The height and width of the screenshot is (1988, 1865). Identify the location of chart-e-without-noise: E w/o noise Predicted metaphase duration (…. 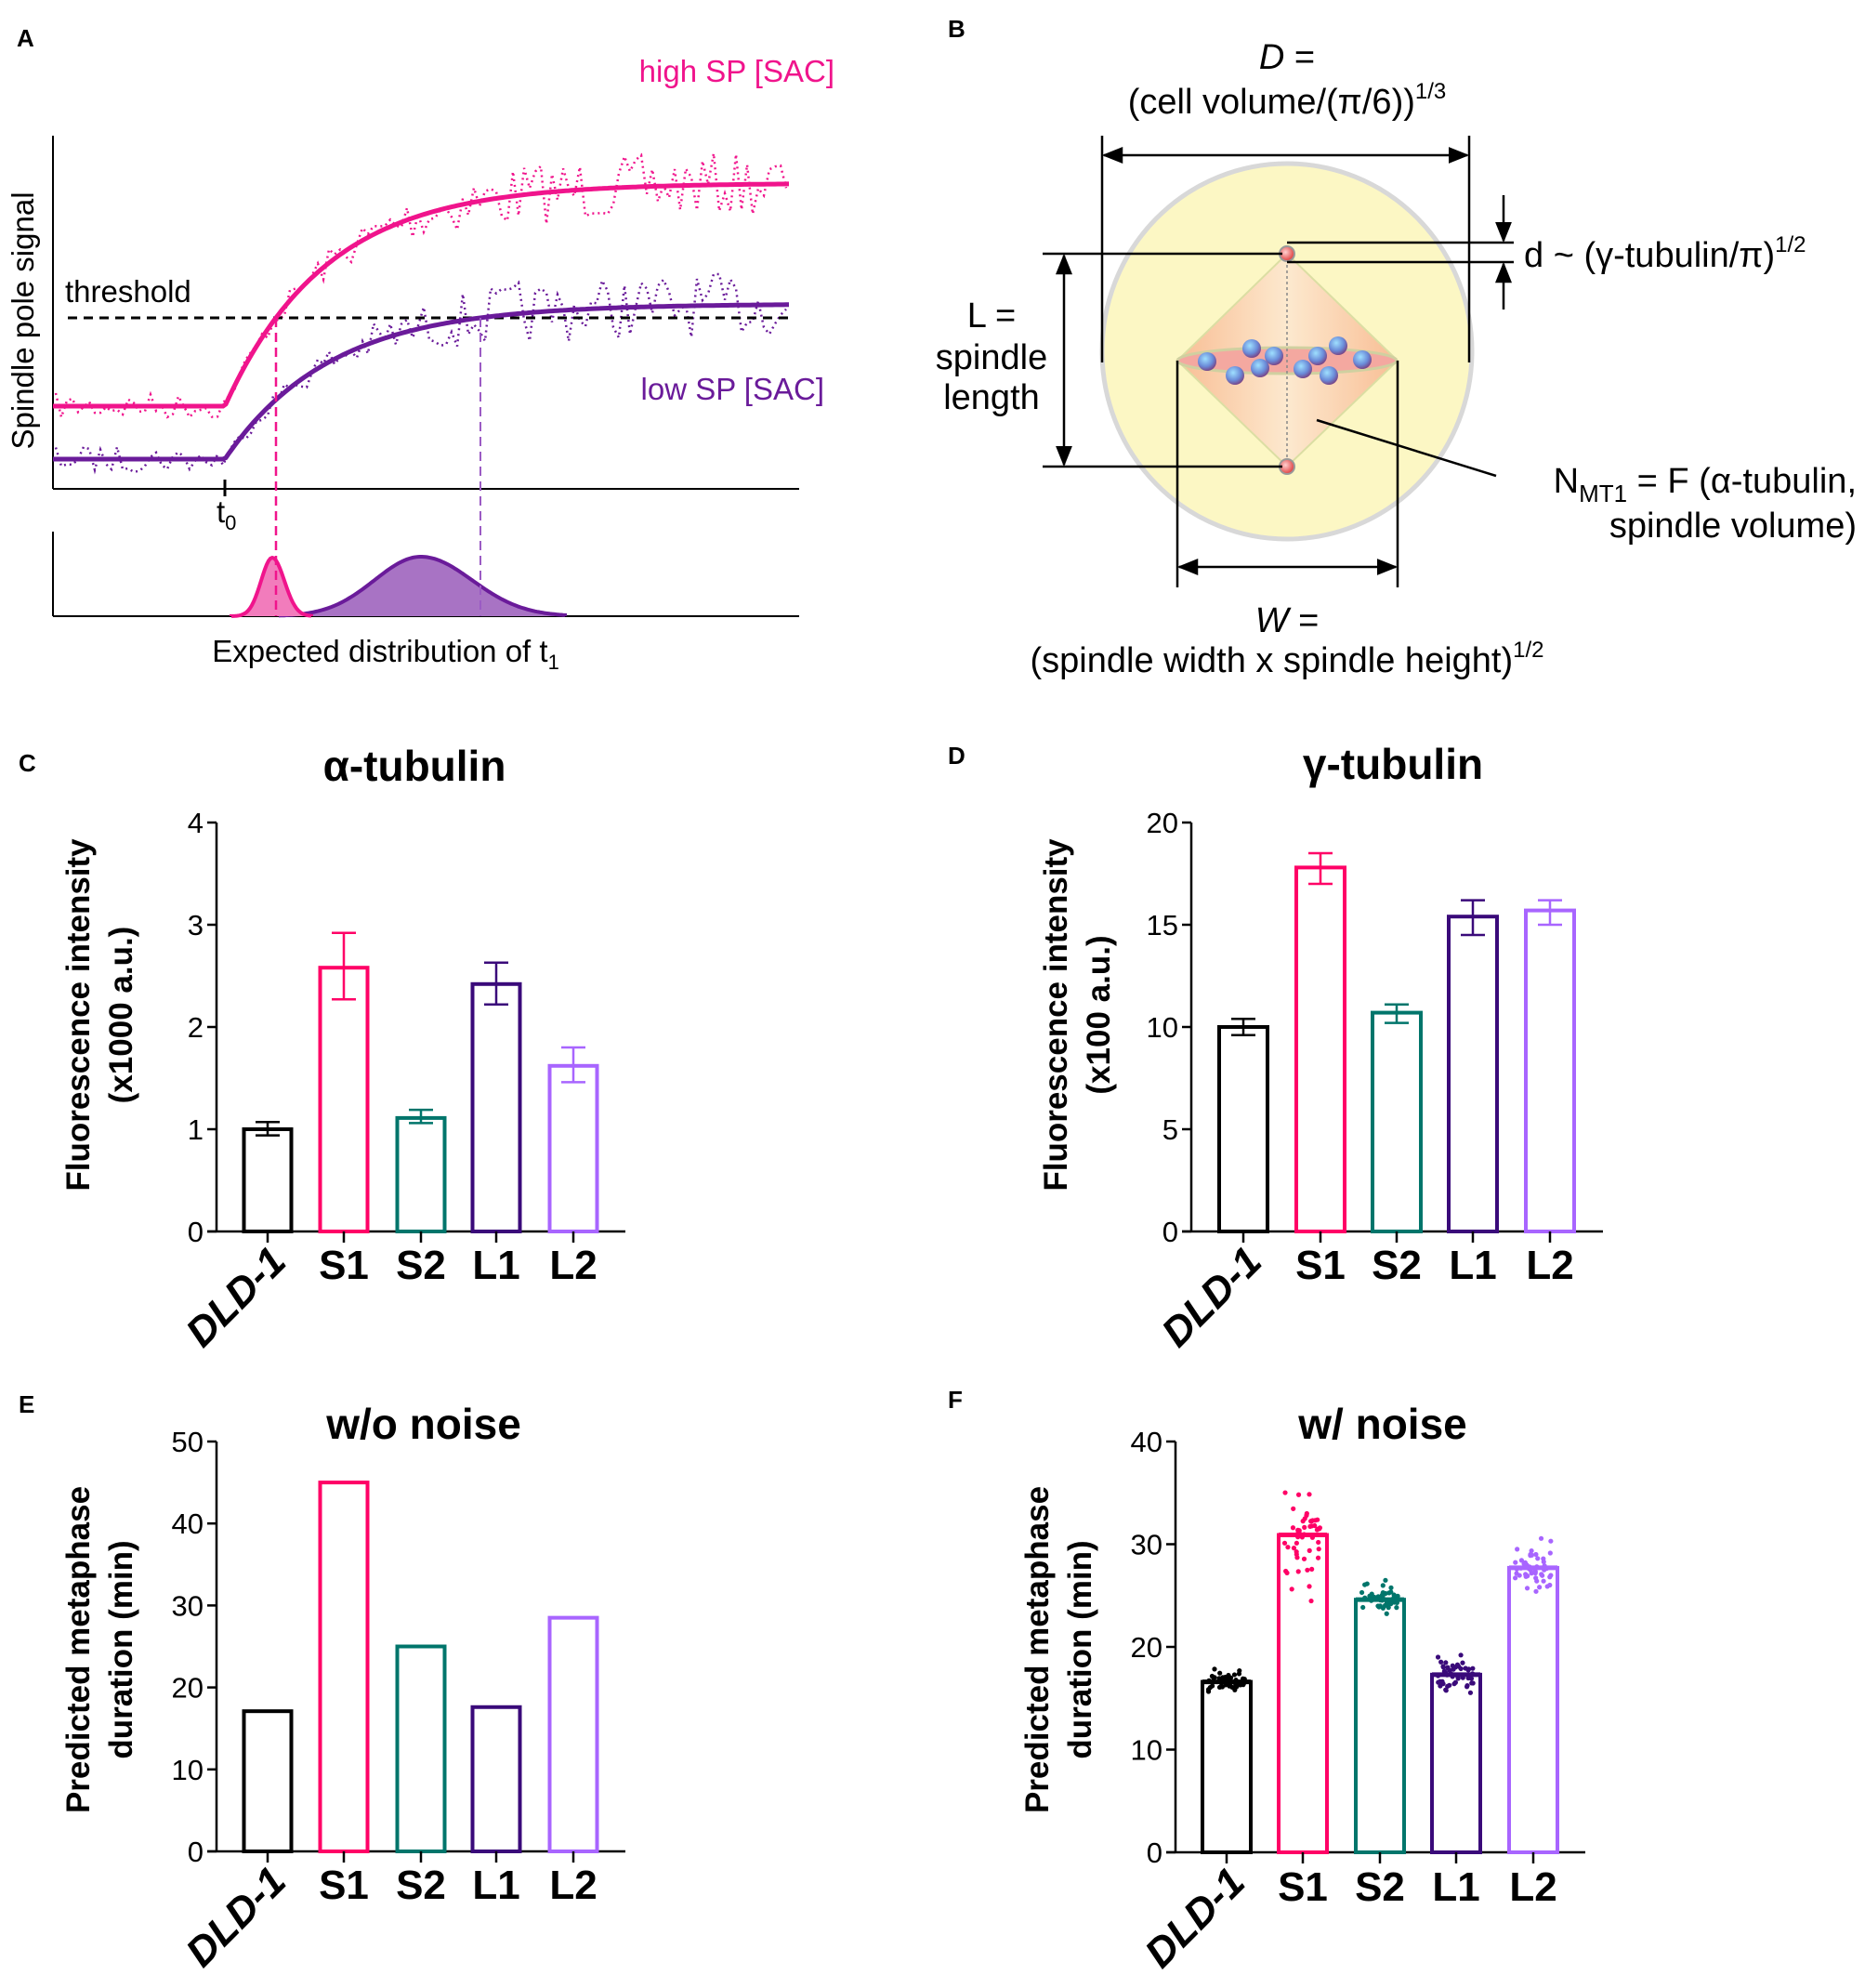
(322, 1683).